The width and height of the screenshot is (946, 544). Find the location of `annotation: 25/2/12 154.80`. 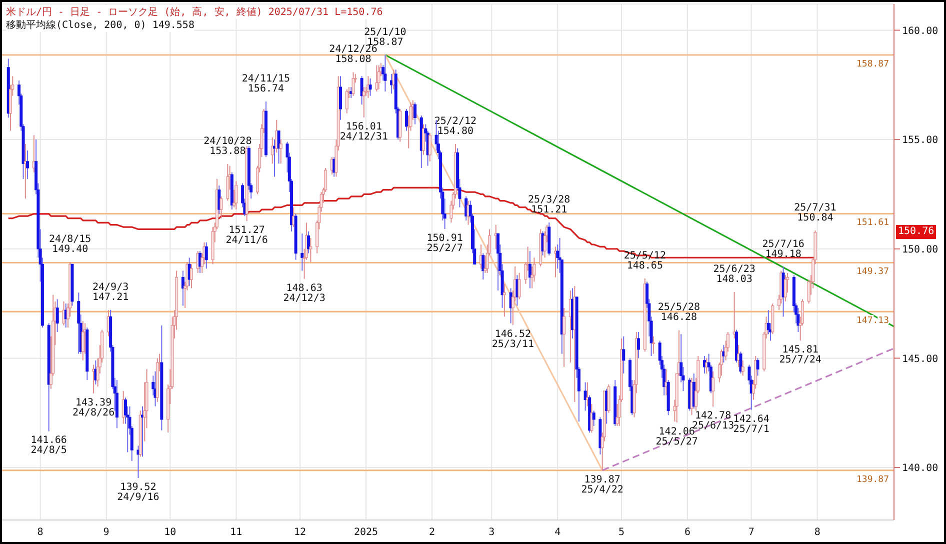

annotation: 25/2/12 154.80 is located at coordinates (455, 126).